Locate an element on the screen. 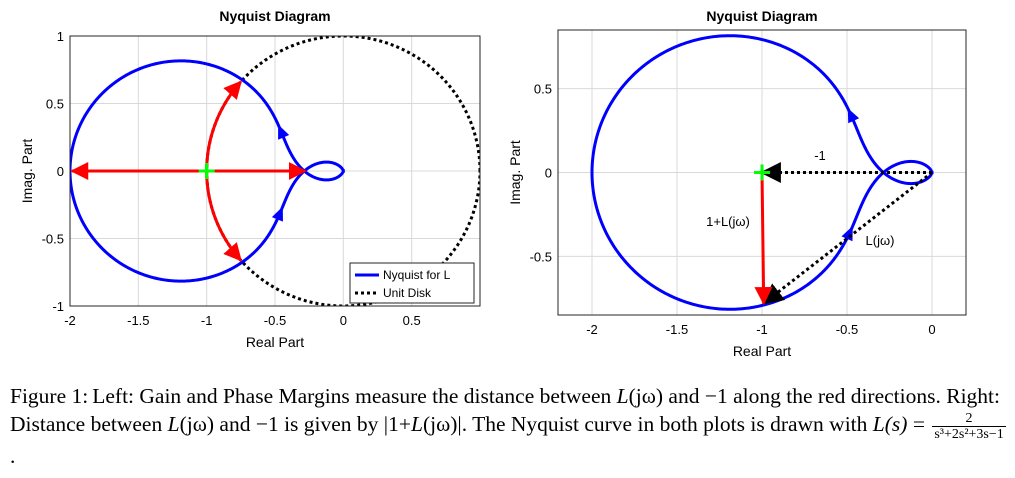 Image resolution: width=1015 pixels, height=478 pixels. caption-math-L2: L is located at coordinates (173, 424).